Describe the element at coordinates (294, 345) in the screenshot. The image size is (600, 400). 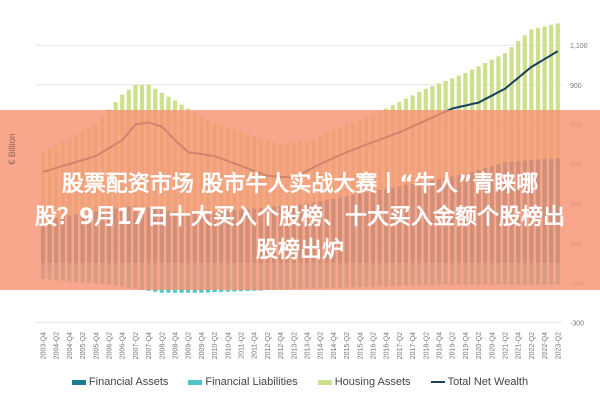
I see `x-tick-label: 2013-Q2` at that location.